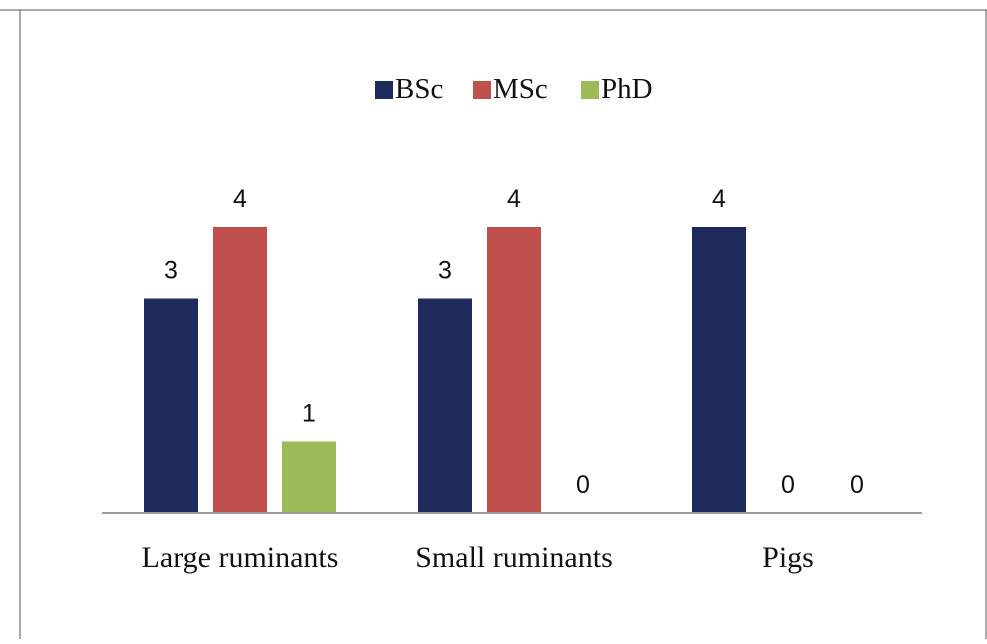 The width and height of the screenshot is (987, 644). What do you see at coordinates (309, 414) in the screenshot?
I see `data-label-large-ruminants-phd: 1` at bounding box center [309, 414].